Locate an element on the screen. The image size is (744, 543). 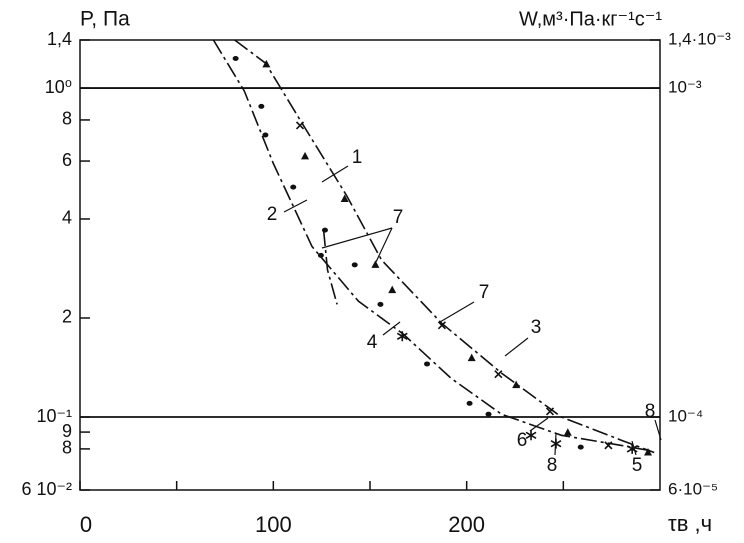
curve-label: 3 is located at coordinates (536, 327).